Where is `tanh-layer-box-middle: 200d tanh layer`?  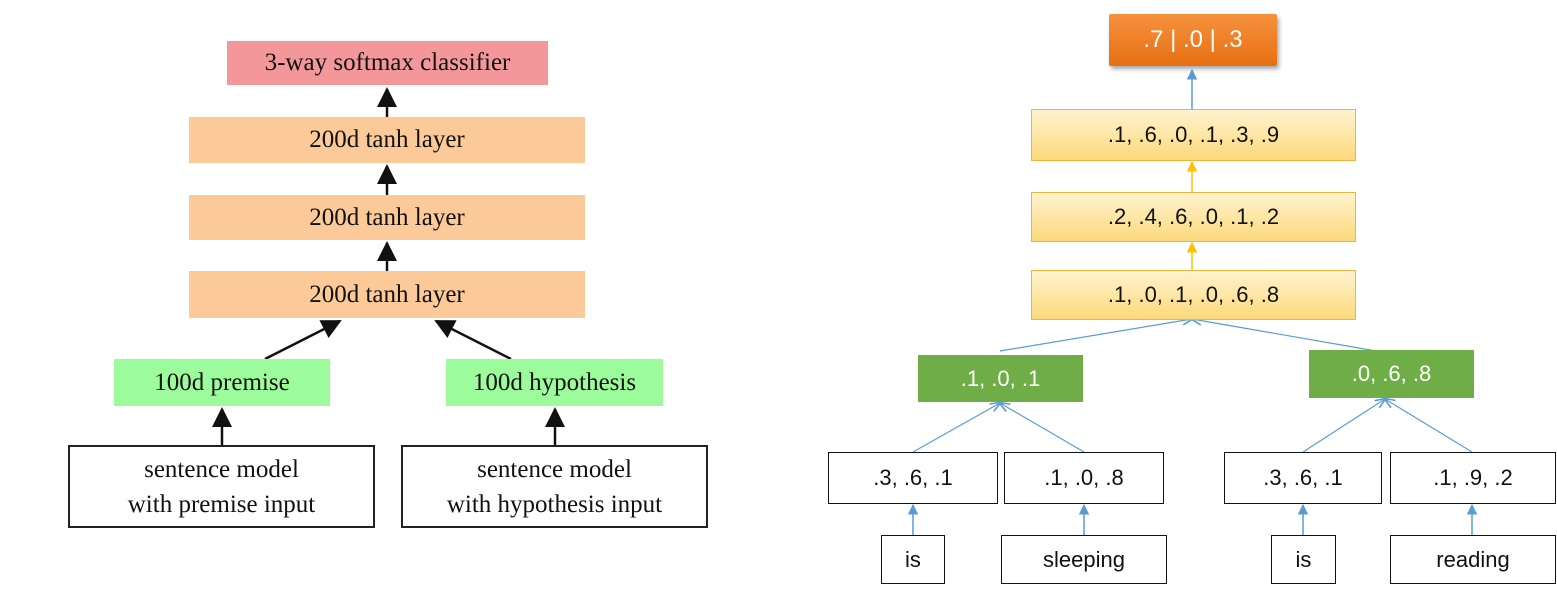 tanh-layer-box-middle: 200d tanh layer is located at coordinates (387, 217).